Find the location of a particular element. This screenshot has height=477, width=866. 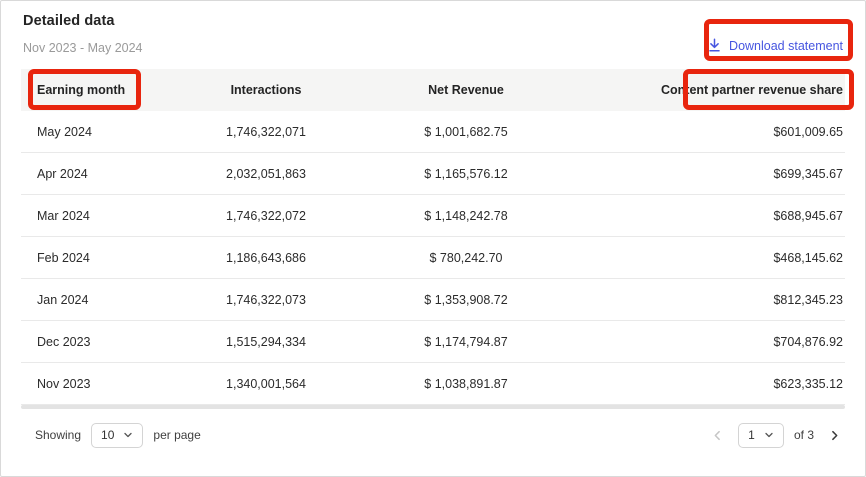

cell-earning-month: Mar 2024 is located at coordinates (63, 215).